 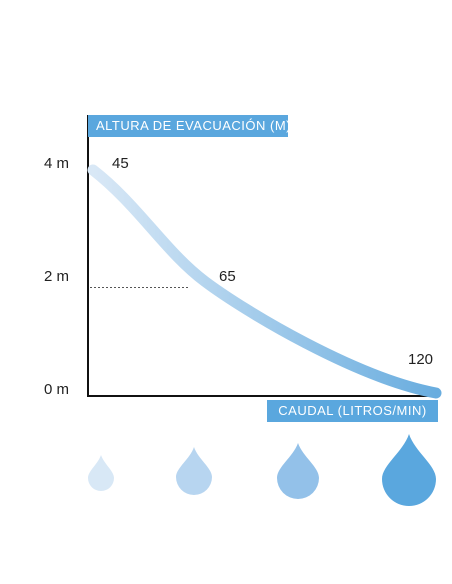 I want to click on y-tick-label: 0 m, so click(x=57, y=389).